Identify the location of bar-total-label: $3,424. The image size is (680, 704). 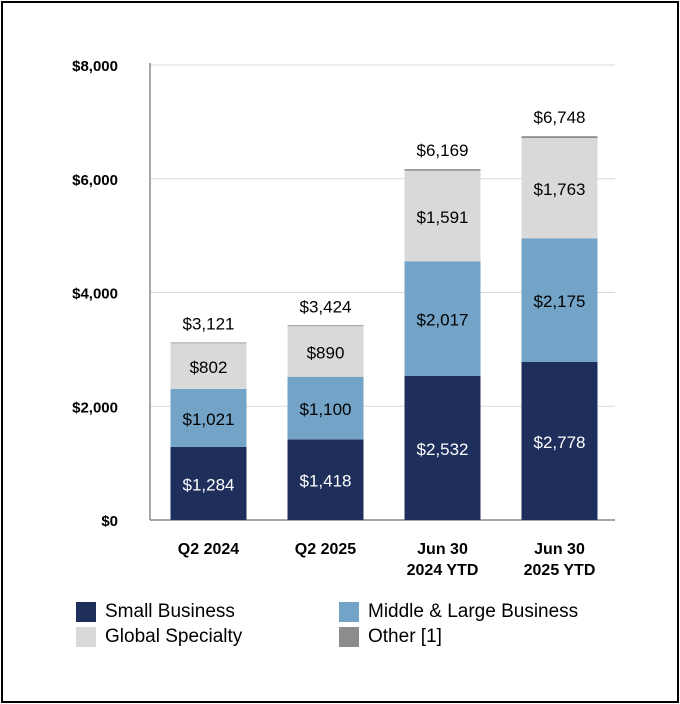
(326, 306).